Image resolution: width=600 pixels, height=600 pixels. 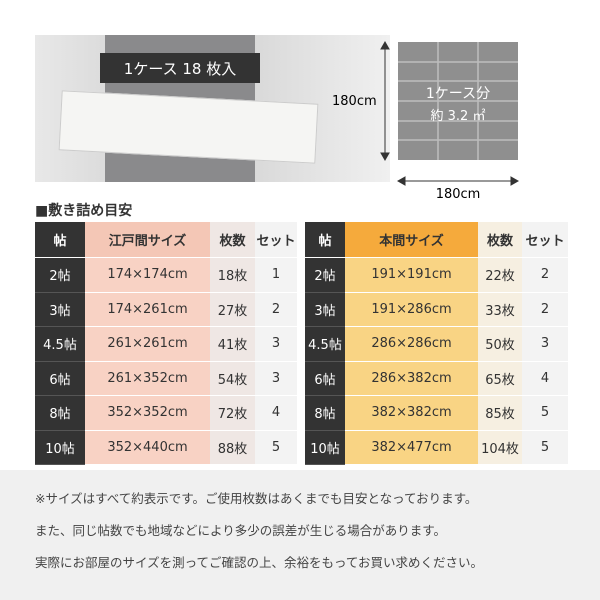 What do you see at coordinates (188, 127) in the screenshot?
I see `box` at bounding box center [188, 127].